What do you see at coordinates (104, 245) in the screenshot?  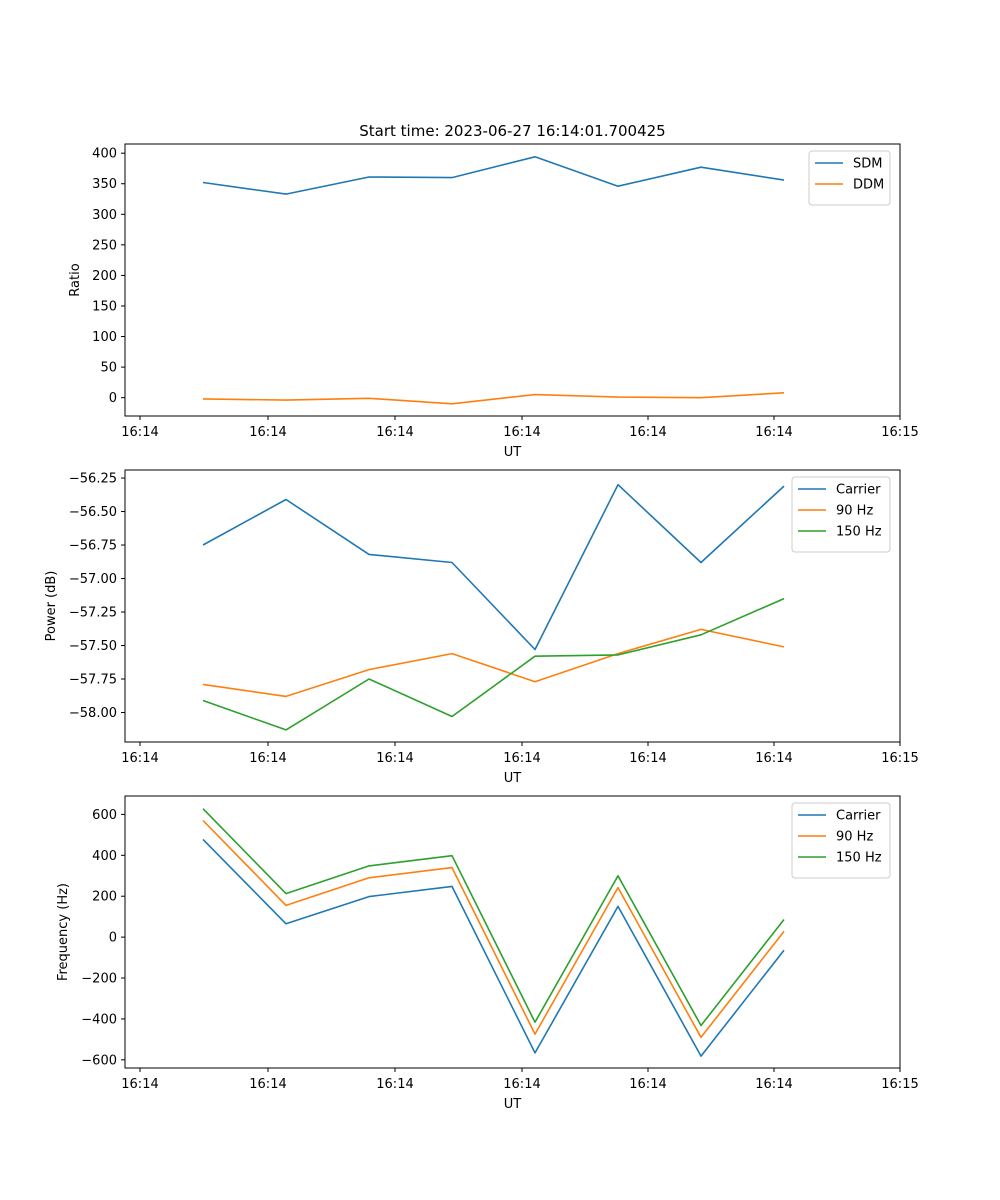 I see `y-tick-label: 250` at bounding box center [104, 245].